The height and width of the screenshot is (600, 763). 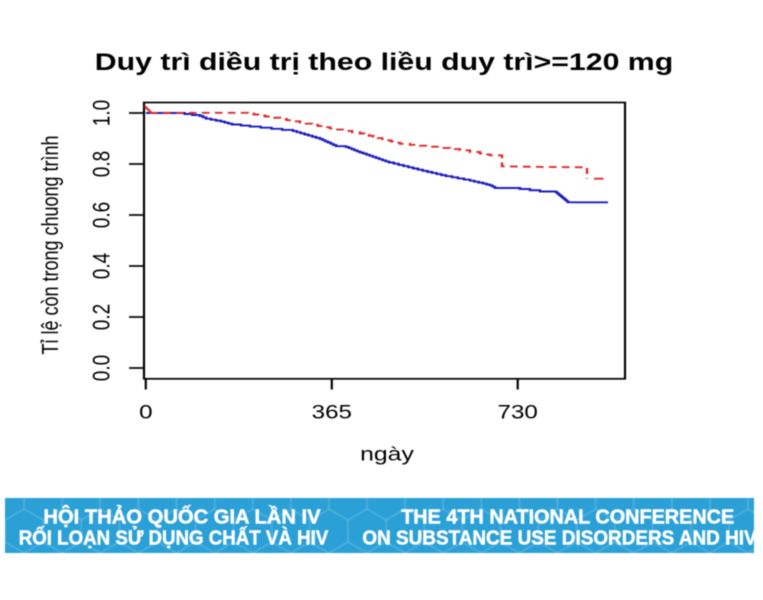 What do you see at coordinates (101, 215) in the screenshot?
I see `svg-text: 0.6` at bounding box center [101, 215].